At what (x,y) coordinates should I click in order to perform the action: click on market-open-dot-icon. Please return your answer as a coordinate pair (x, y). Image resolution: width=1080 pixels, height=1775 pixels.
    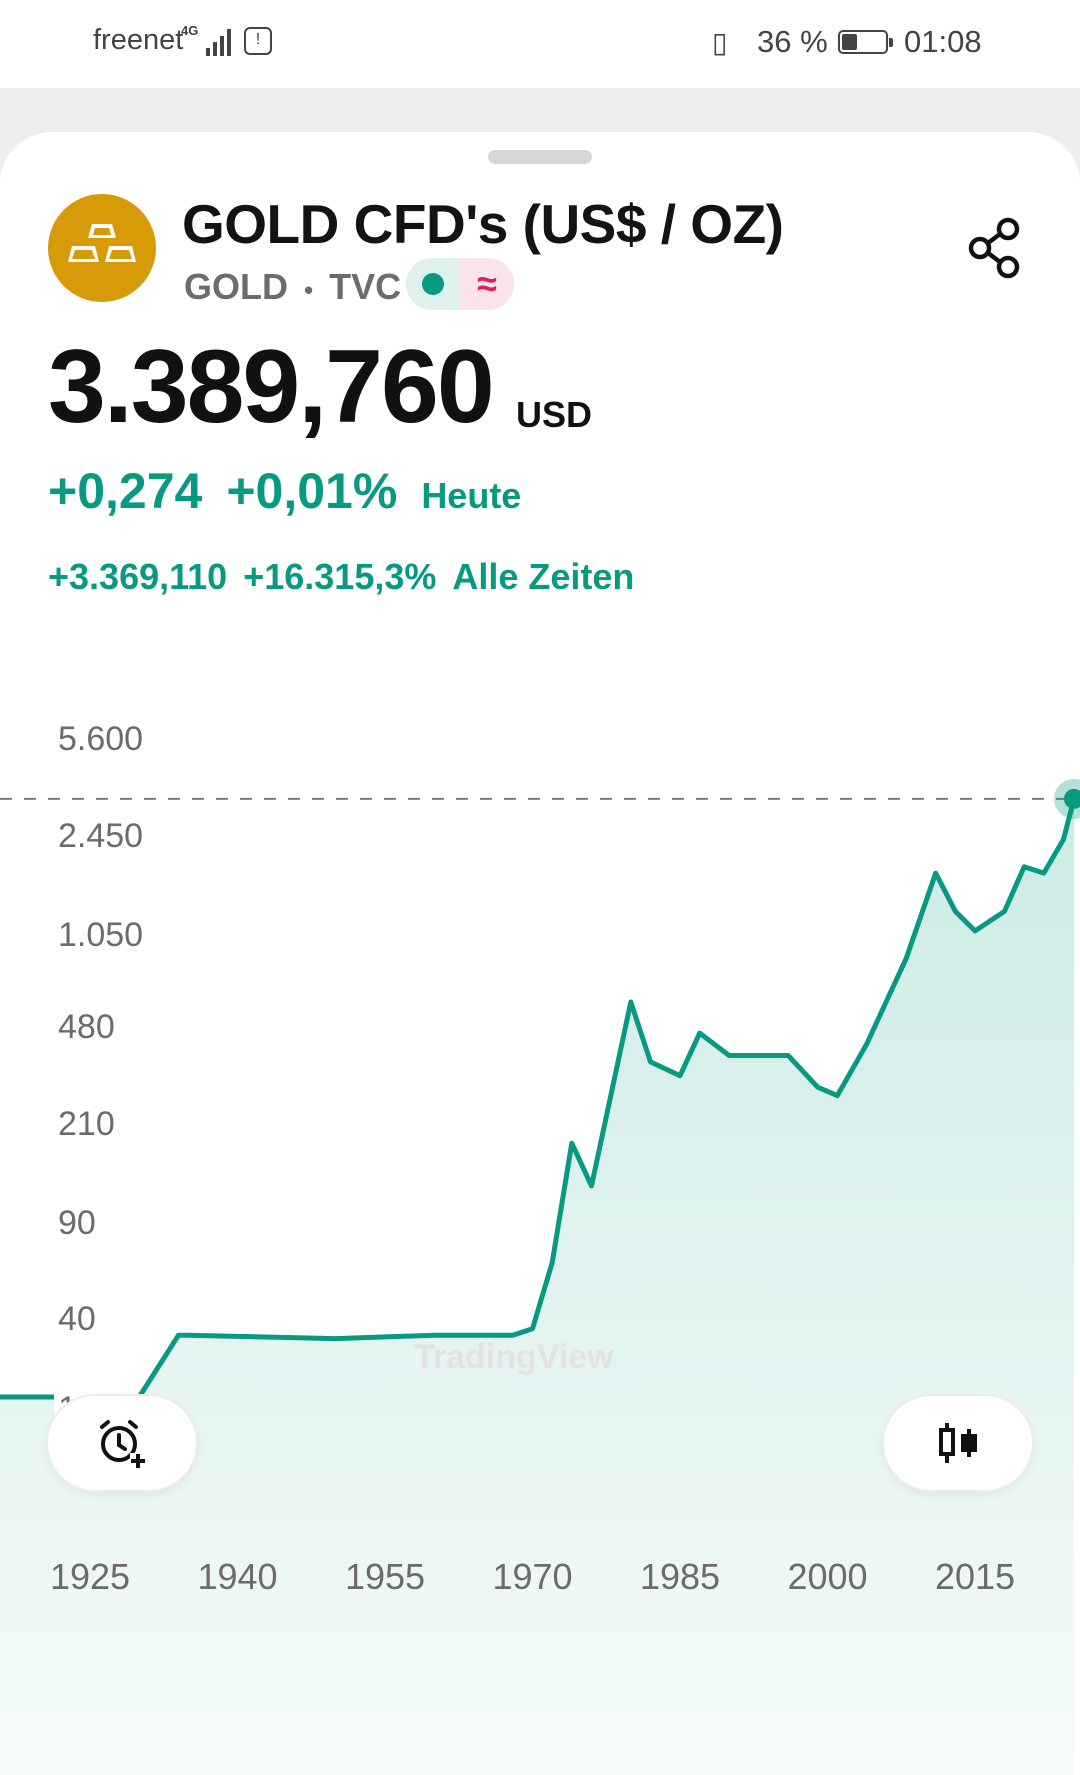
    Looking at the image, I should click on (433, 284).